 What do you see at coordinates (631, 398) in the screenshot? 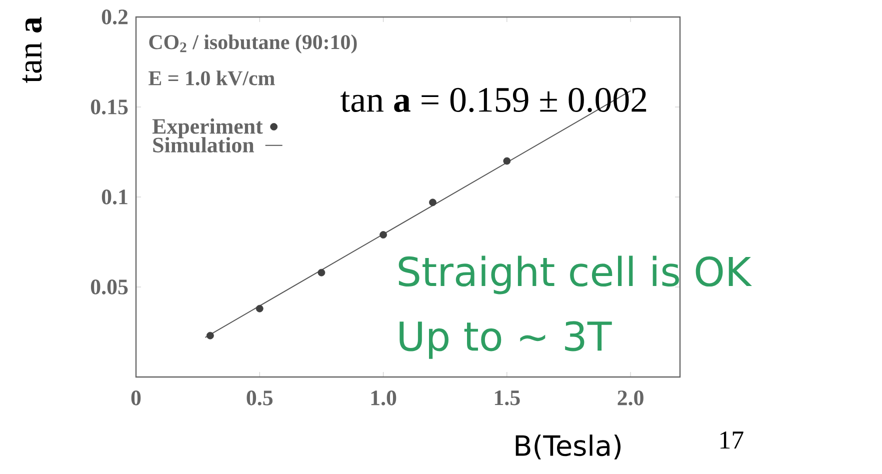
I see `x-tick-label: 2.0` at bounding box center [631, 398].